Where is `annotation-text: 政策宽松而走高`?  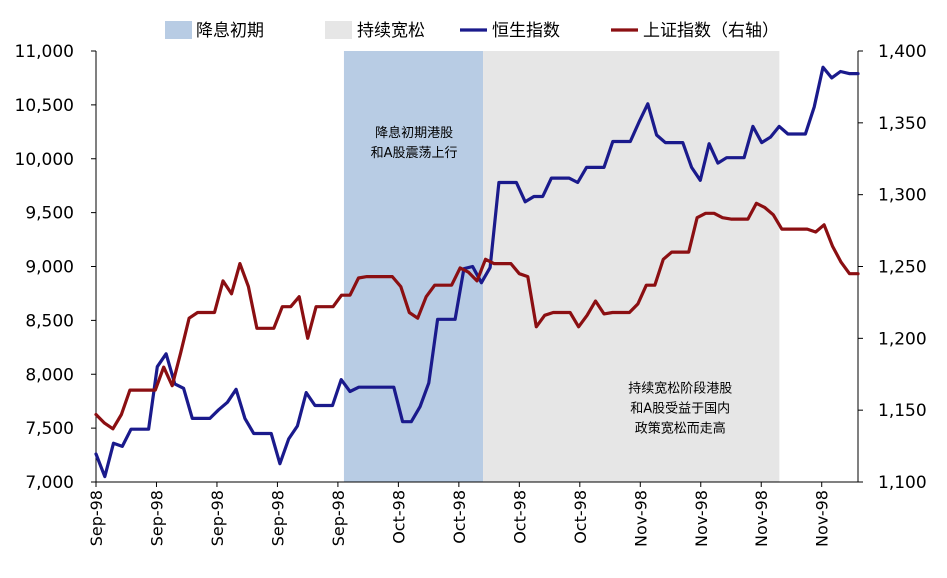
annotation-text: 政策宽松而走高 is located at coordinates (680, 429).